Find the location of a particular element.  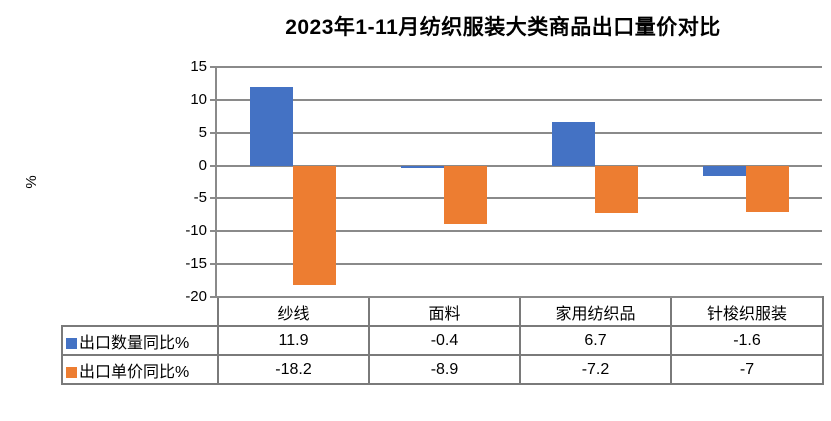

table-legend-cell: 出口单价同比% is located at coordinates (140, 369).